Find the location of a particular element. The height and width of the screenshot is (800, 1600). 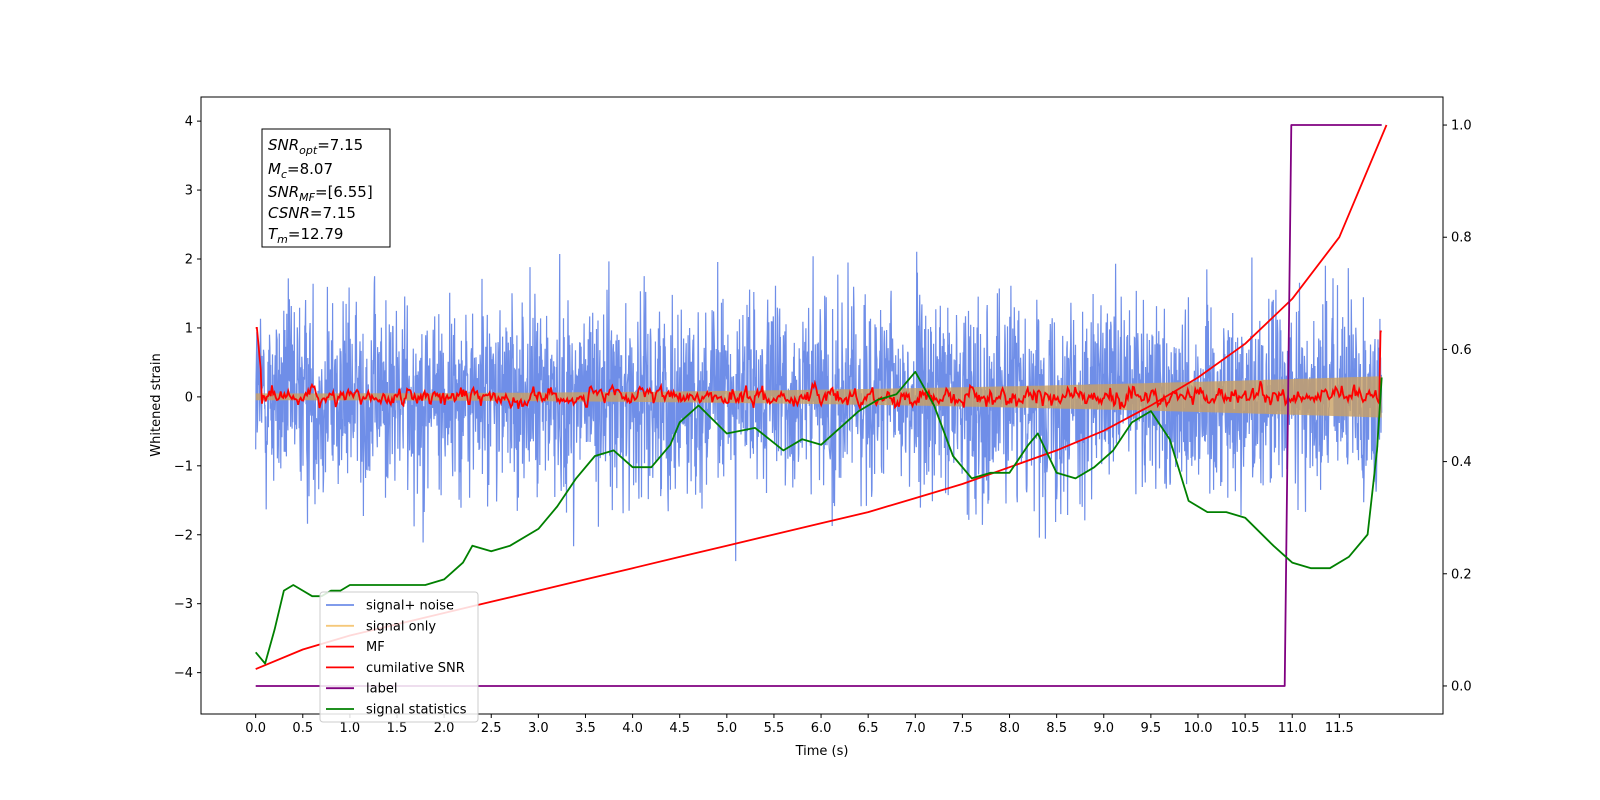

y2-tick-label: 0.0 is located at coordinates (1461, 686).